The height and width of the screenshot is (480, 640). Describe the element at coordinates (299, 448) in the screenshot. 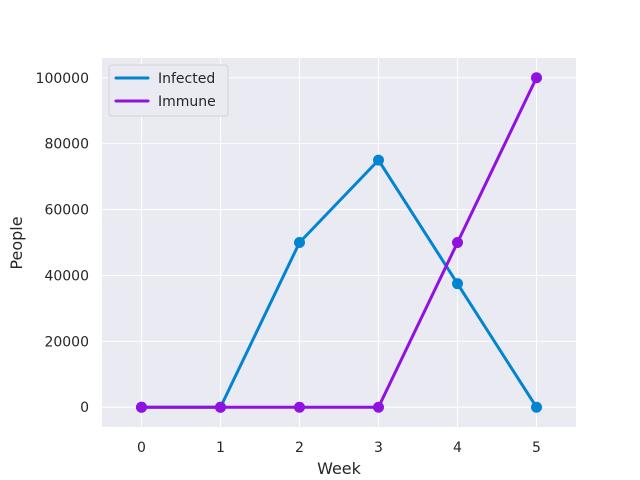

I see `x-tick-label: 2` at that location.